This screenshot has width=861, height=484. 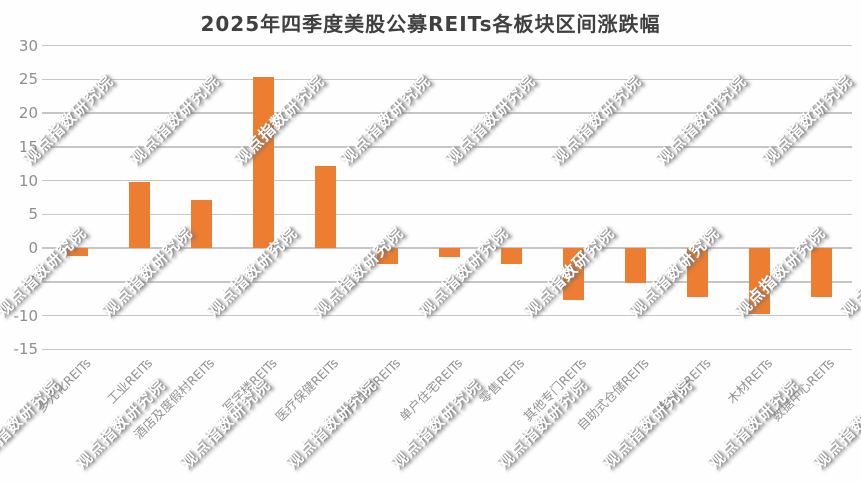 What do you see at coordinates (33, 214) in the screenshot?
I see `y-axis-tick-label: 5` at bounding box center [33, 214].